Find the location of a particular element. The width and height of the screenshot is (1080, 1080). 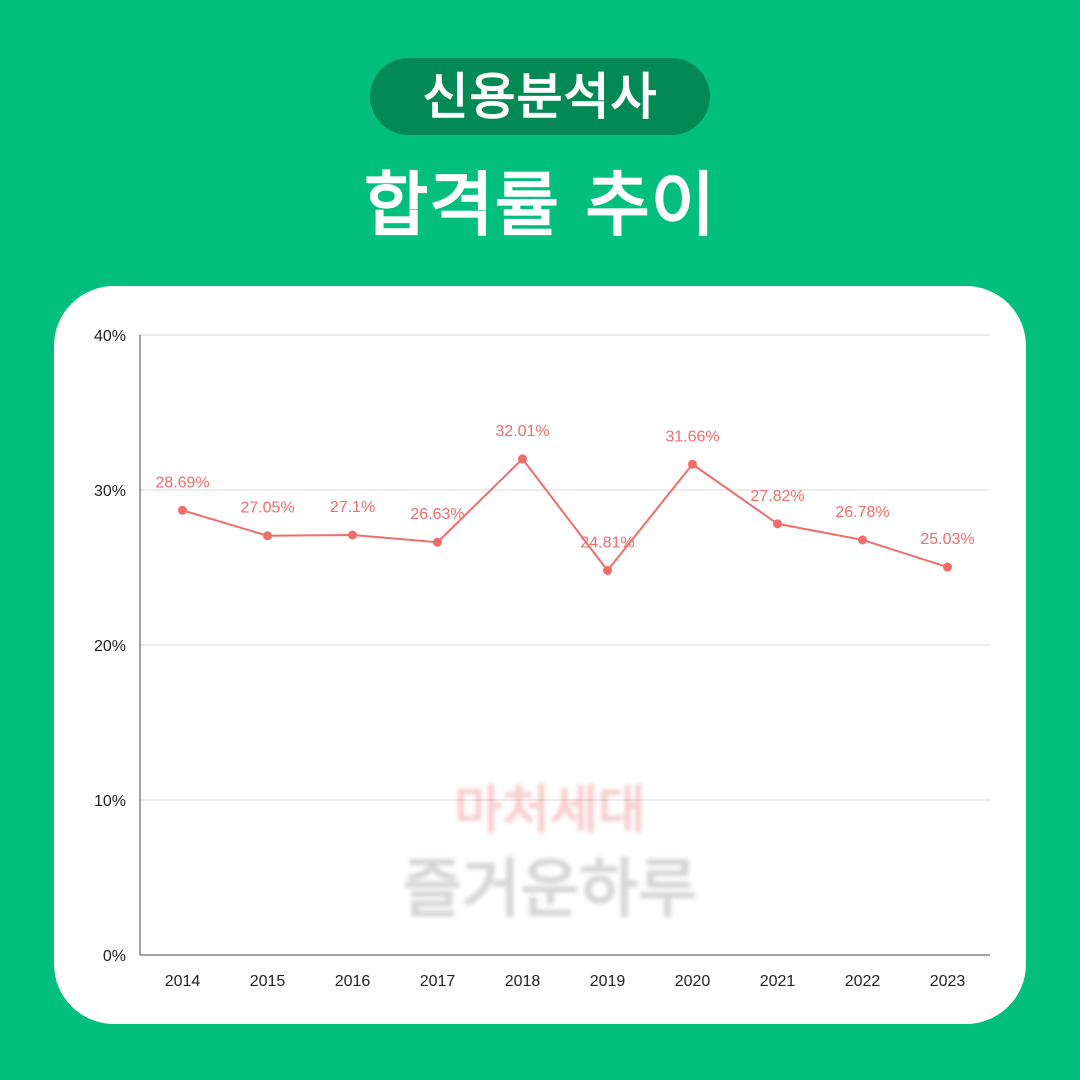

data-label: 31.66% is located at coordinates (692, 436).